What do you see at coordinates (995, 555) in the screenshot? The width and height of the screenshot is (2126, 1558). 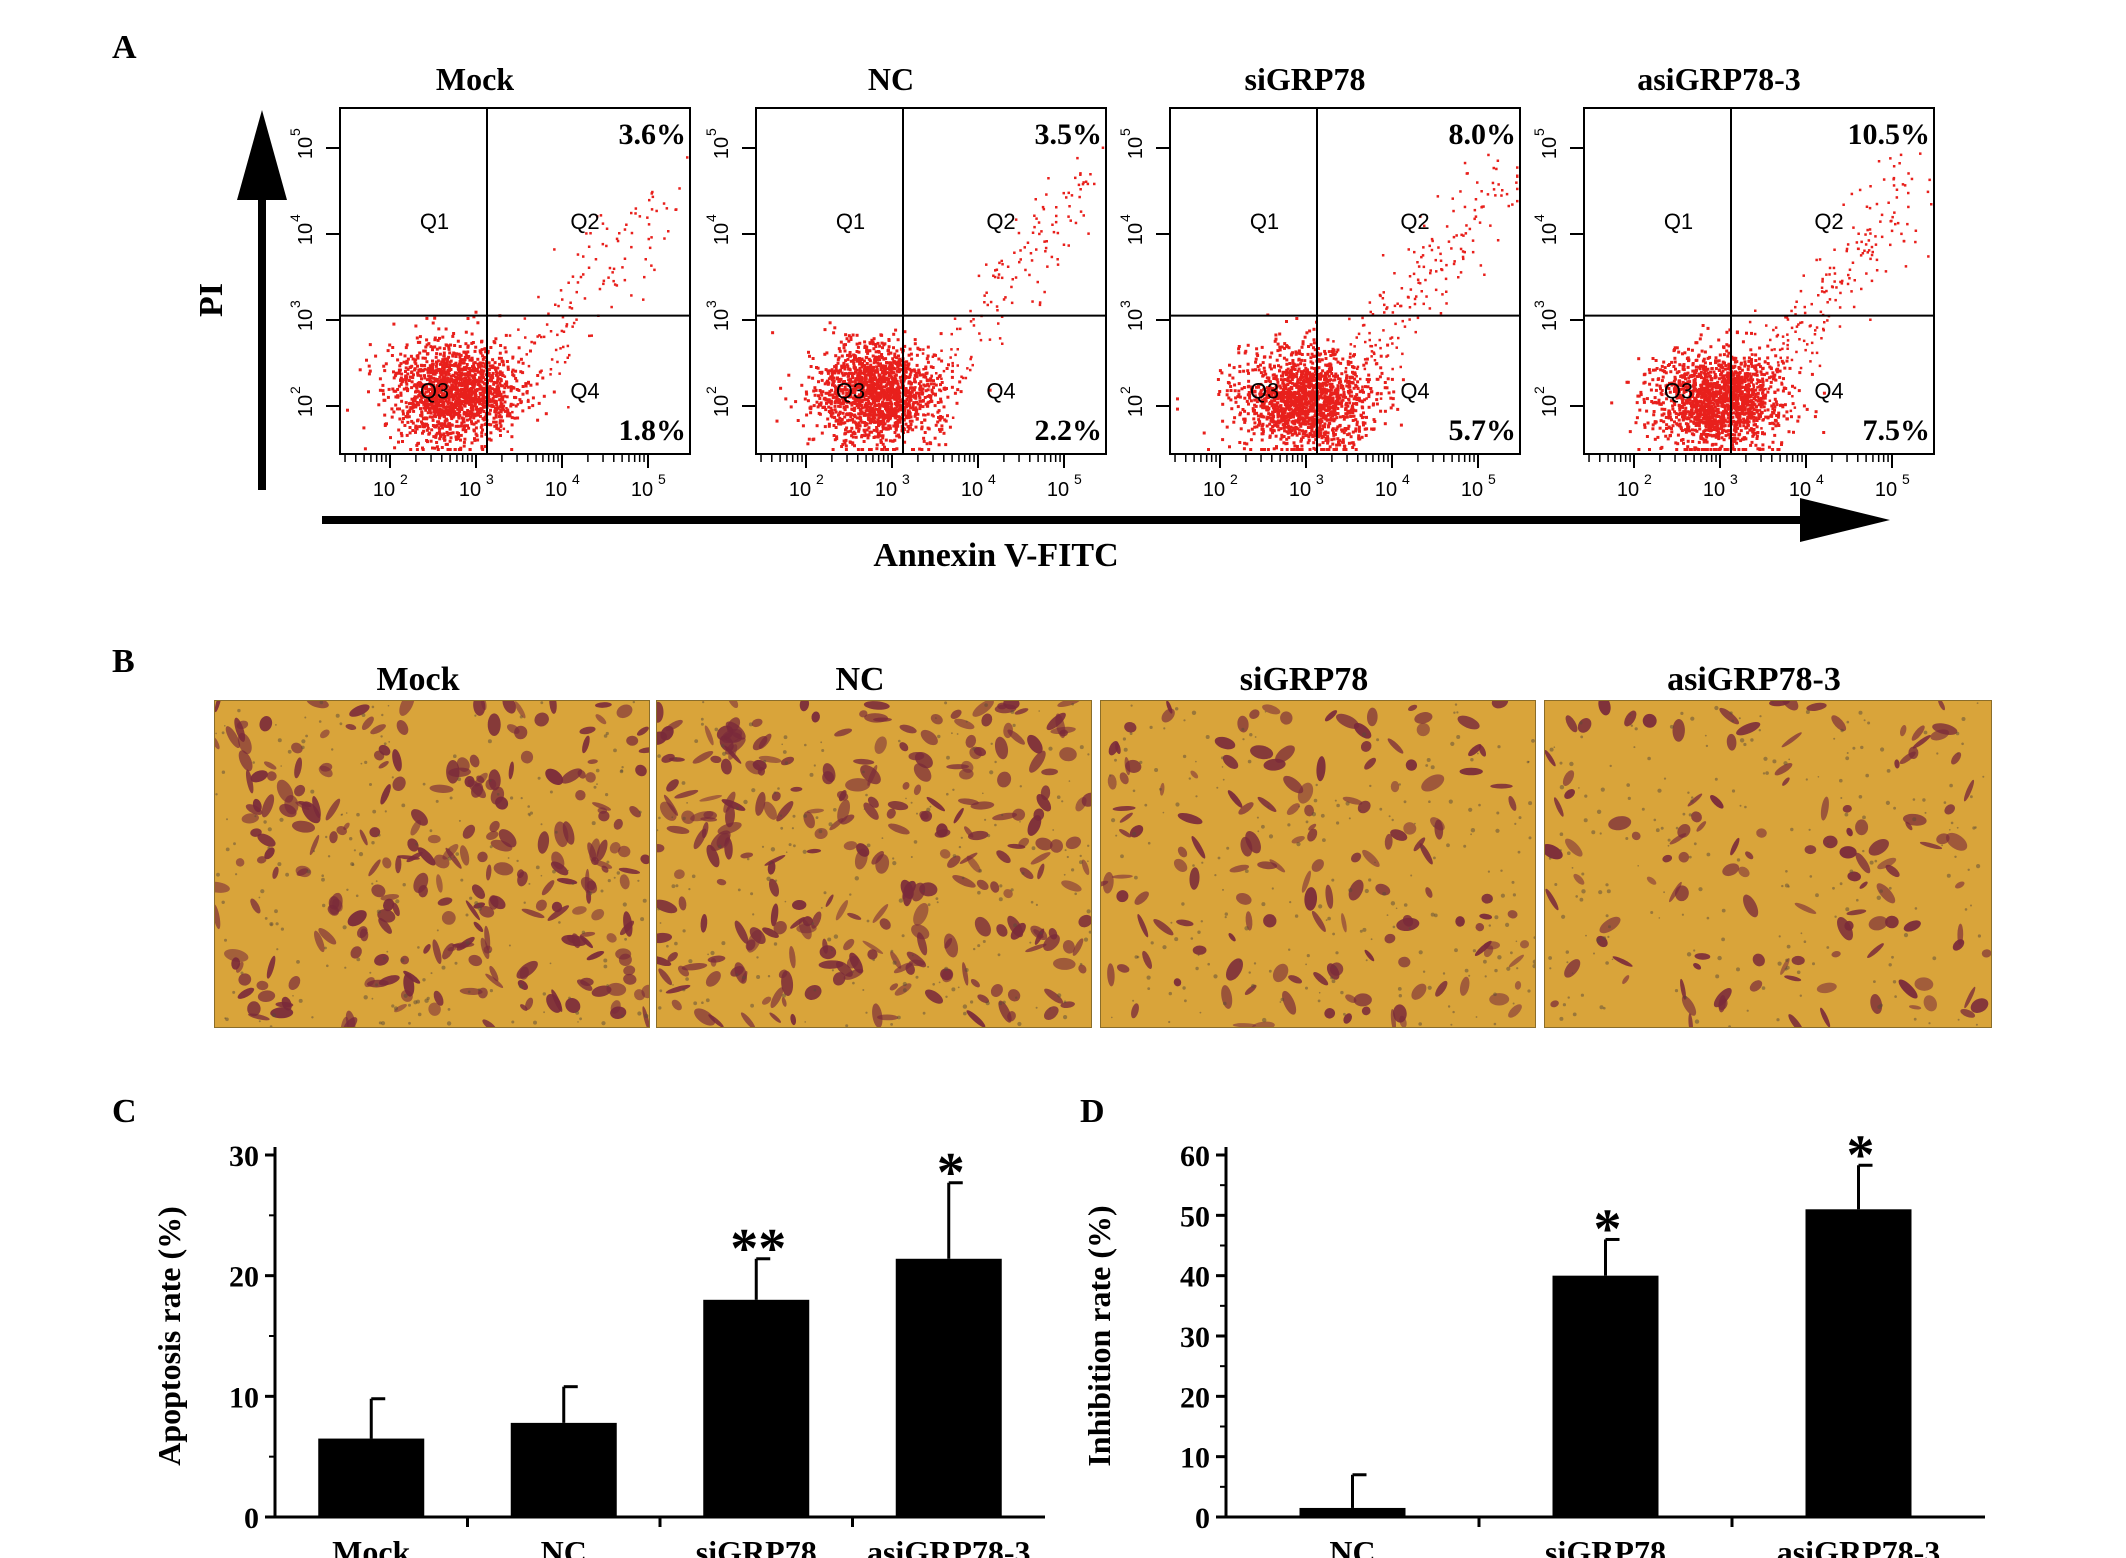 I see `annexin-axis-label: Annexin V-FITC` at bounding box center [995, 555].